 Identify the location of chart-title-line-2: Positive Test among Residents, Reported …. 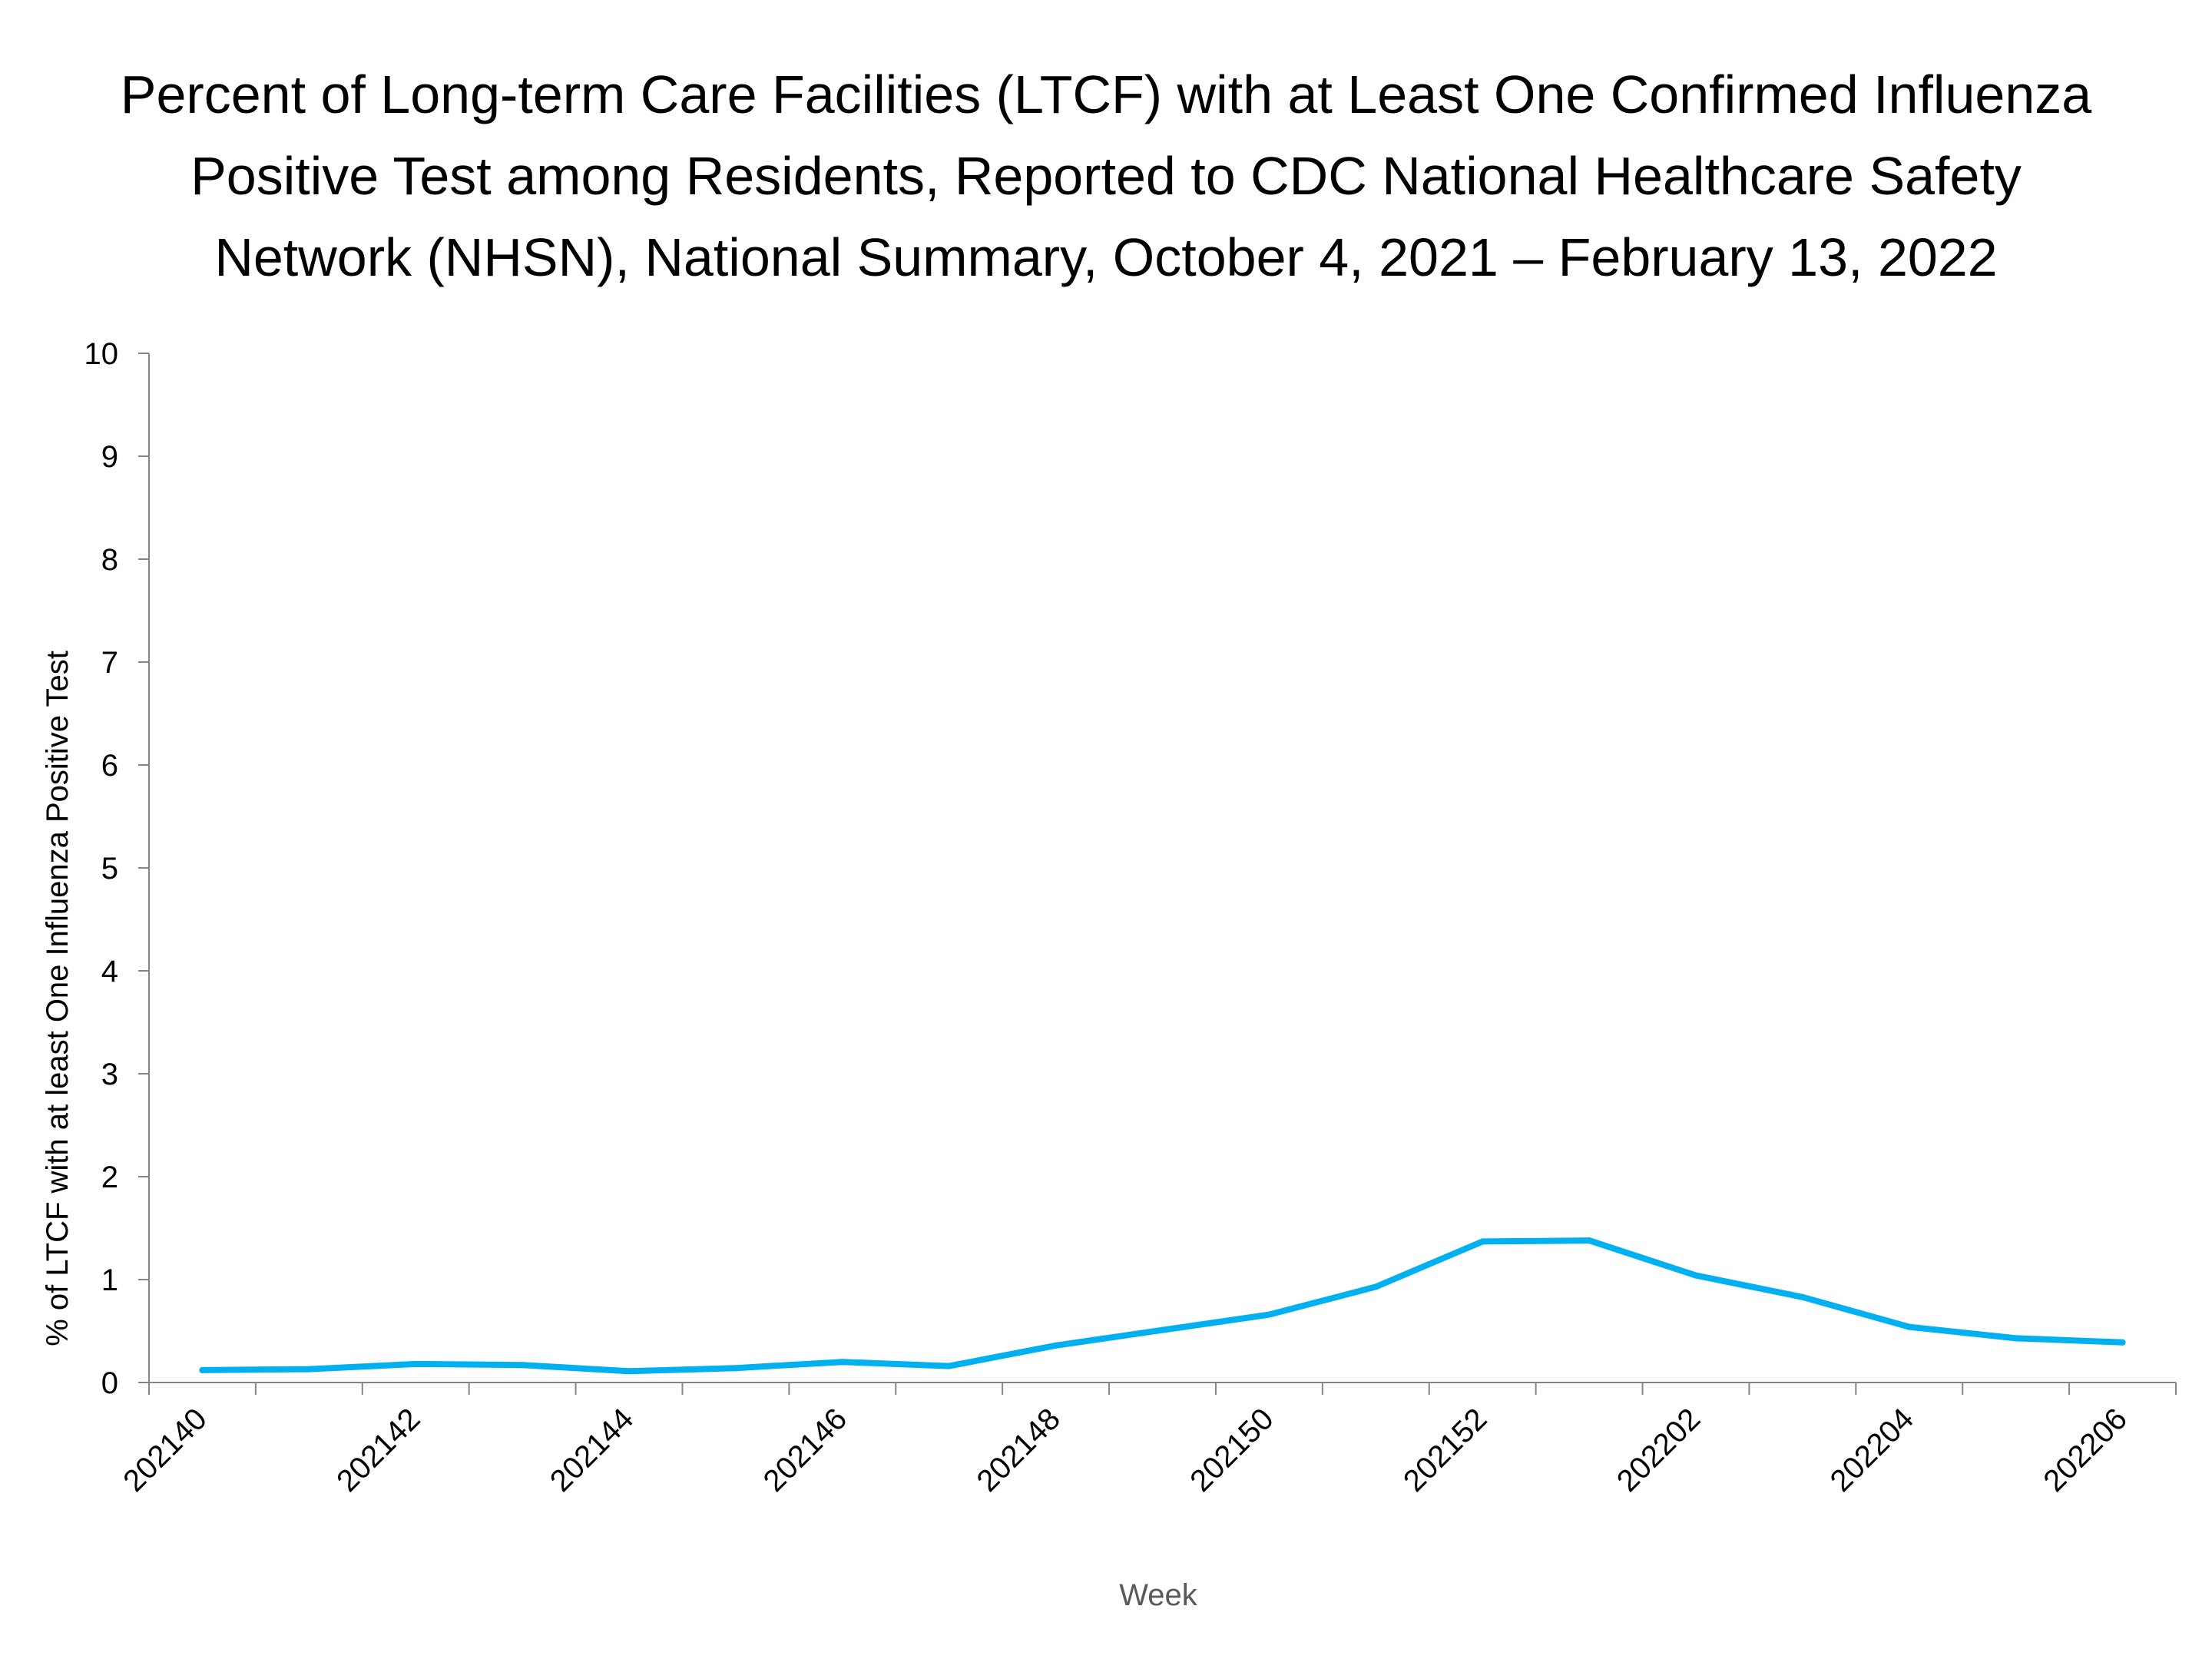
(1106, 176).